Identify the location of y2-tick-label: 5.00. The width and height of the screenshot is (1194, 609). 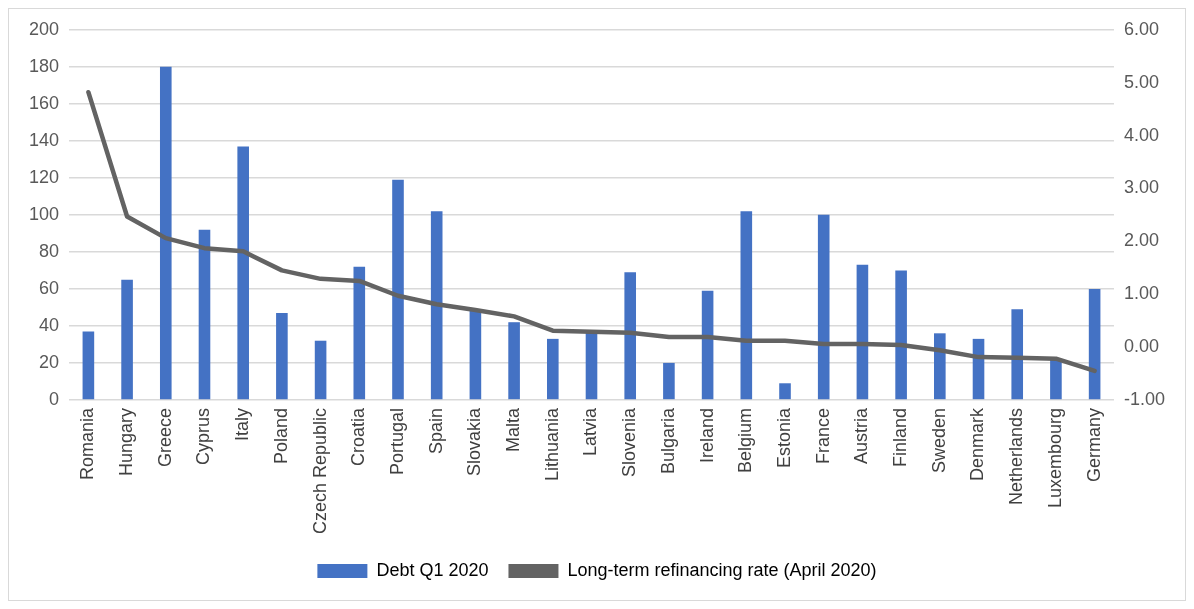
(1141, 81).